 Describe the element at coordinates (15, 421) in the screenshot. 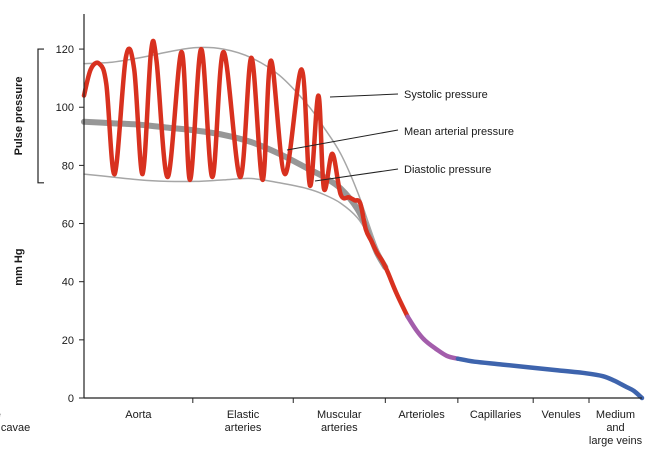

I see `category-label: Venaecavae` at that location.